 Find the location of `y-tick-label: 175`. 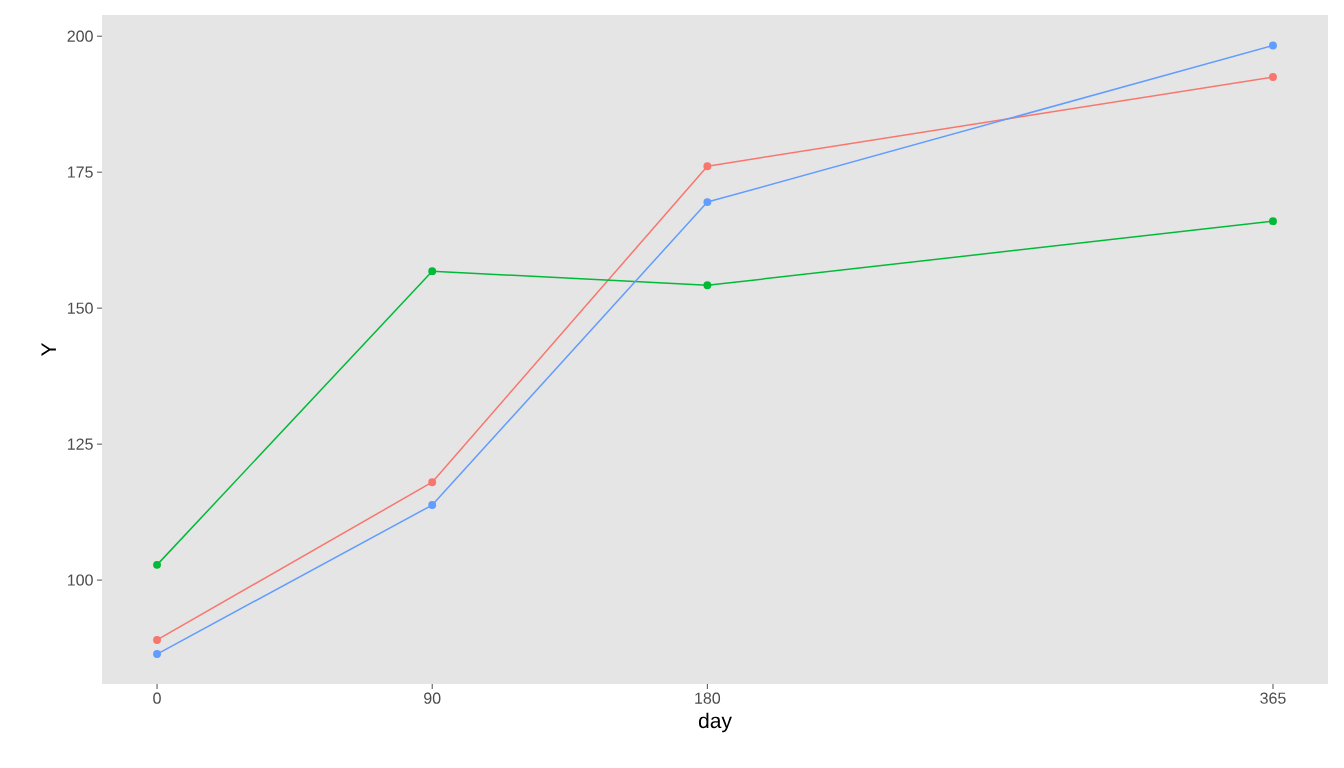

y-tick-label: 175 is located at coordinates (80, 172).